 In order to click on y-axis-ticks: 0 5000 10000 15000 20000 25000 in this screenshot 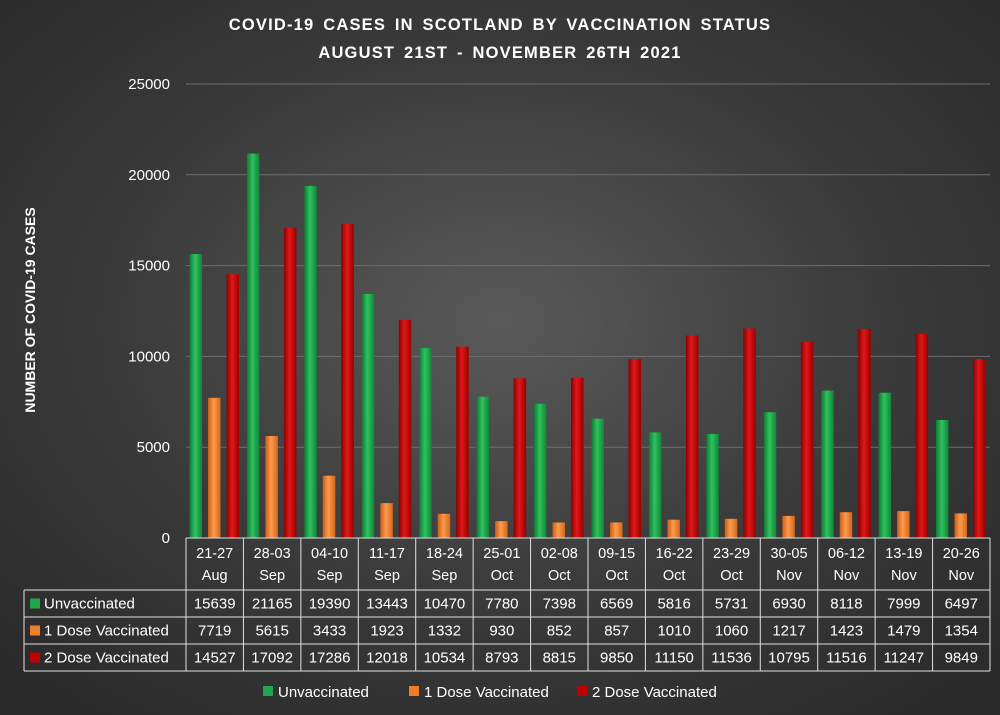, I will do `click(149, 311)`.